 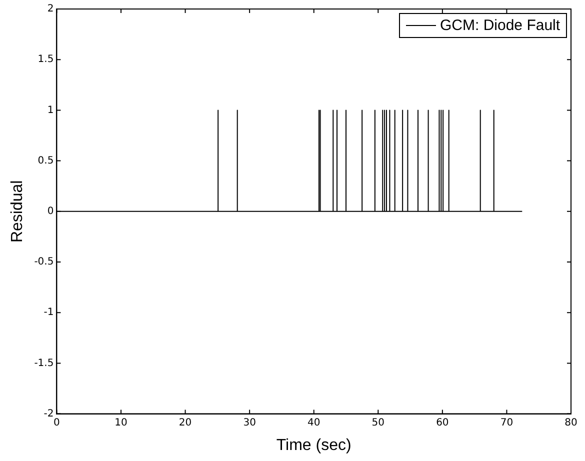 I want to click on y-tick-label: -1.5, so click(x=44, y=363).